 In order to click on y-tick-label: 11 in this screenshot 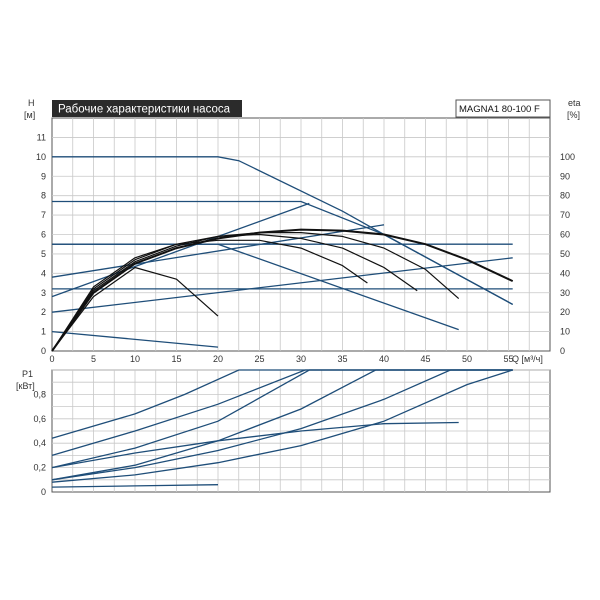, I will do `click(41, 137)`.